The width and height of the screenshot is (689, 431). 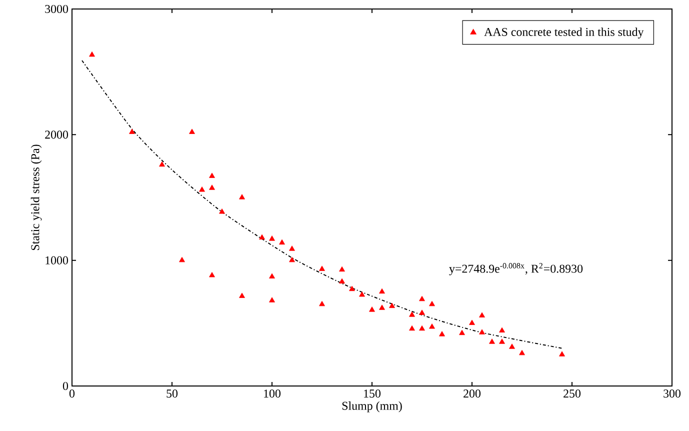 I want to click on x-tick-label: 300, so click(x=672, y=394).